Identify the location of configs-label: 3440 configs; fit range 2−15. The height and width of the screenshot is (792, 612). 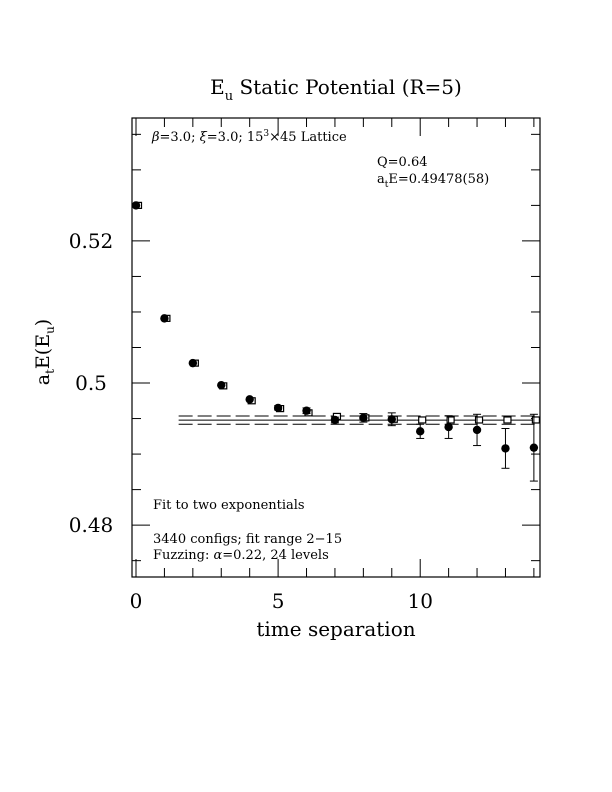
(247, 539).